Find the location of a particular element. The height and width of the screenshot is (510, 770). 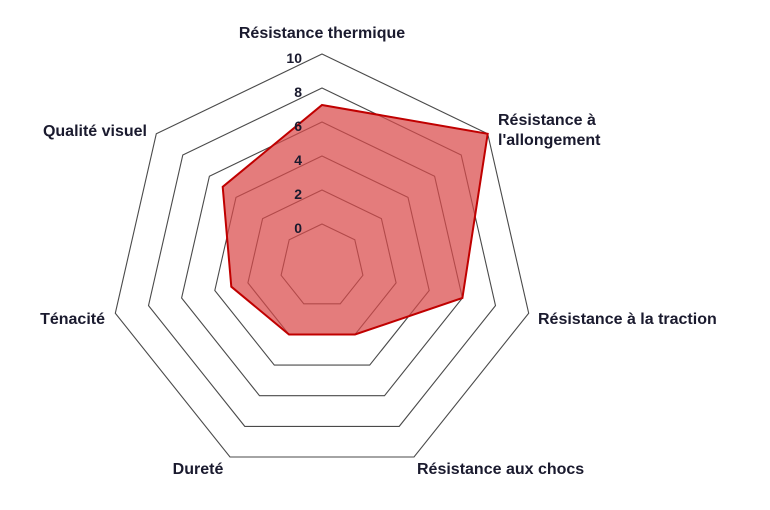

axis-label-1-line-1: l'allongement is located at coordinates (549, 140).